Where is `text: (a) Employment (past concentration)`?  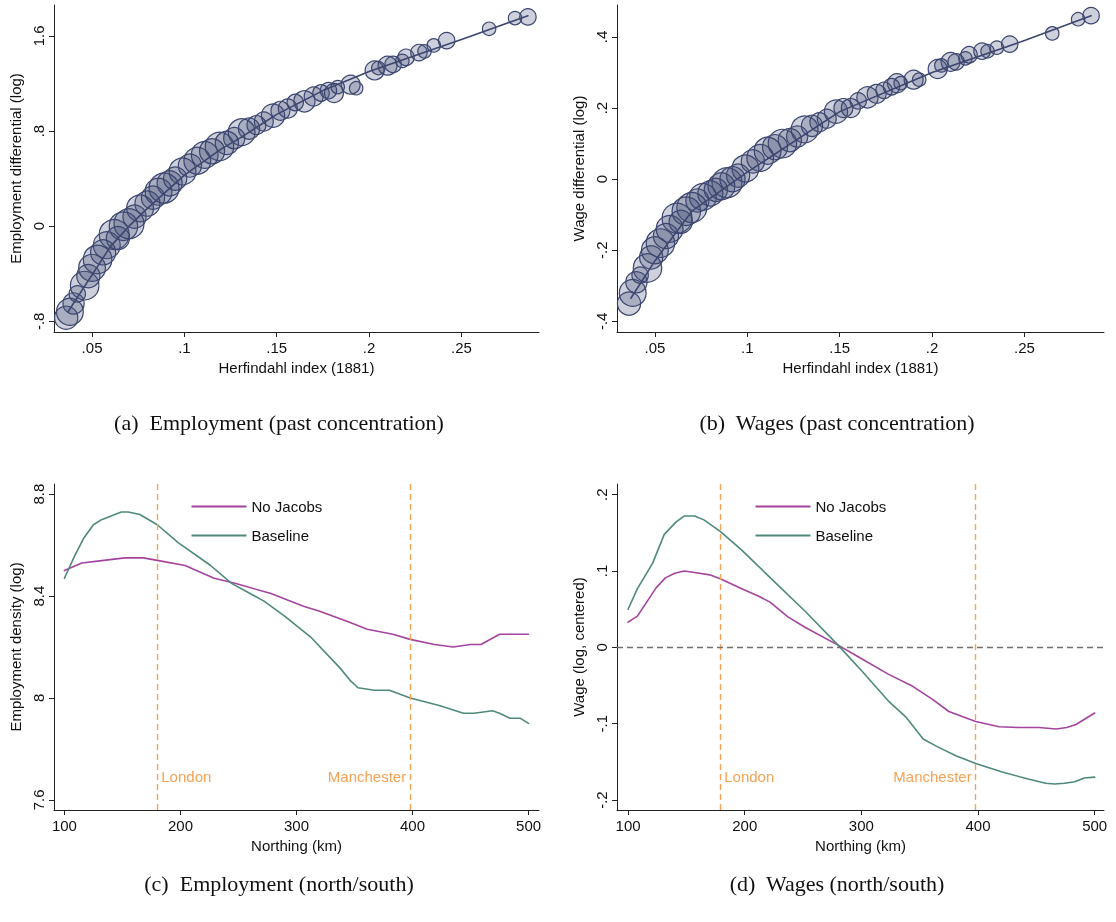 text: (a) Employment (past concentration) is located at coordinates (279, 422).